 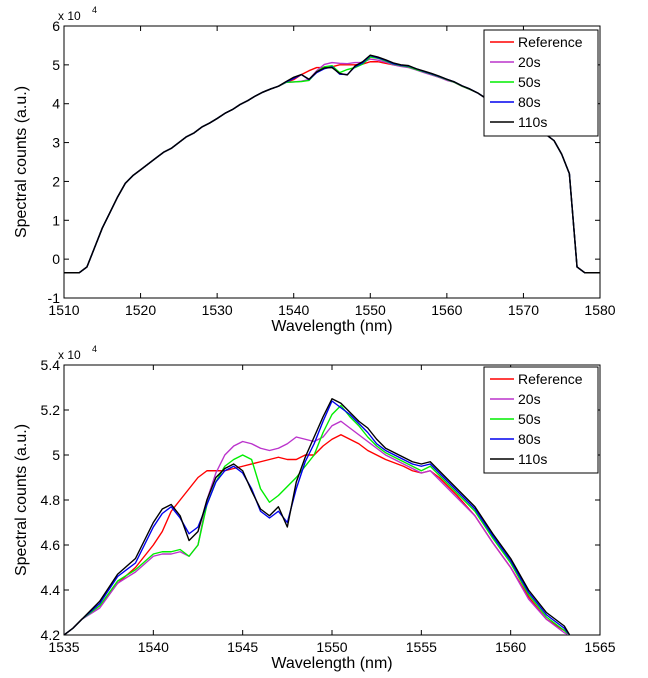 What do you see at coordinates (217, 310) in the screenshot?
I see `x-tick-label: 1530` at bounding box center [217, 310].